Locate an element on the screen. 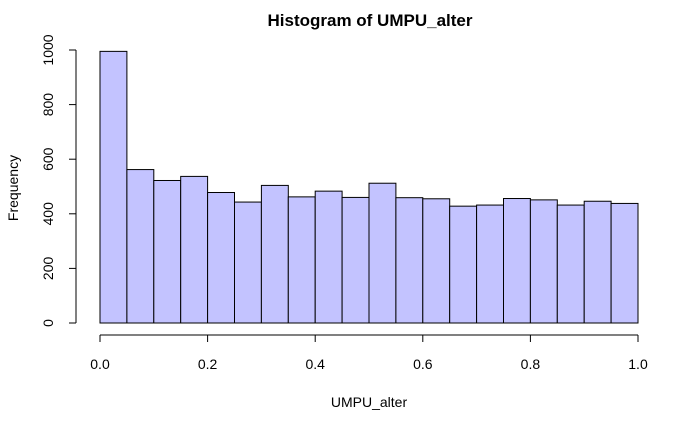 The height and width of the screenshot is (432, 700). y-tick-label: 600 is located at coordinates (48, 159).